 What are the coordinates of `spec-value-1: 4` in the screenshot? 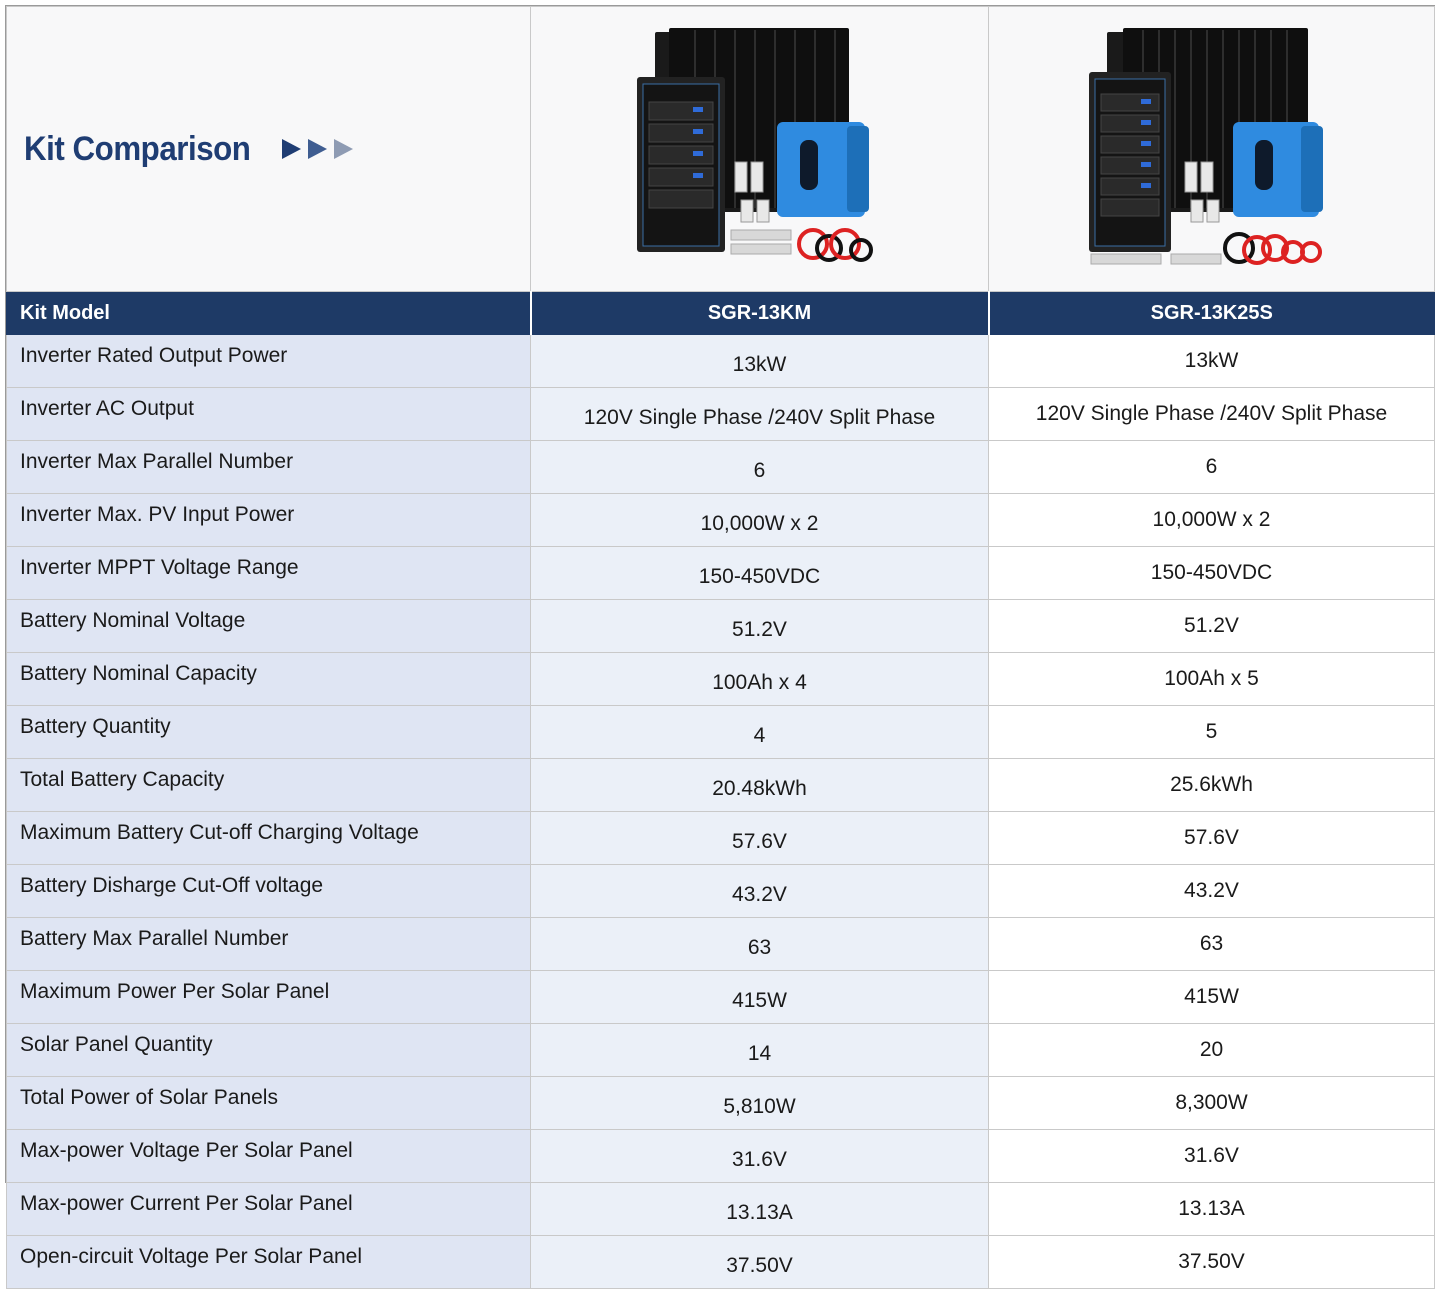 It's located at (759, 732).